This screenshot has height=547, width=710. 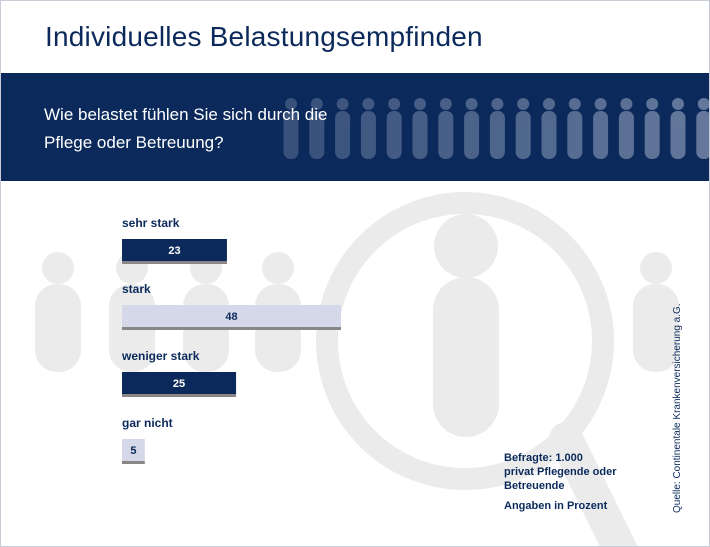 I want to click on respondents-line-3: Betreuende, so click(x=534, y=486).